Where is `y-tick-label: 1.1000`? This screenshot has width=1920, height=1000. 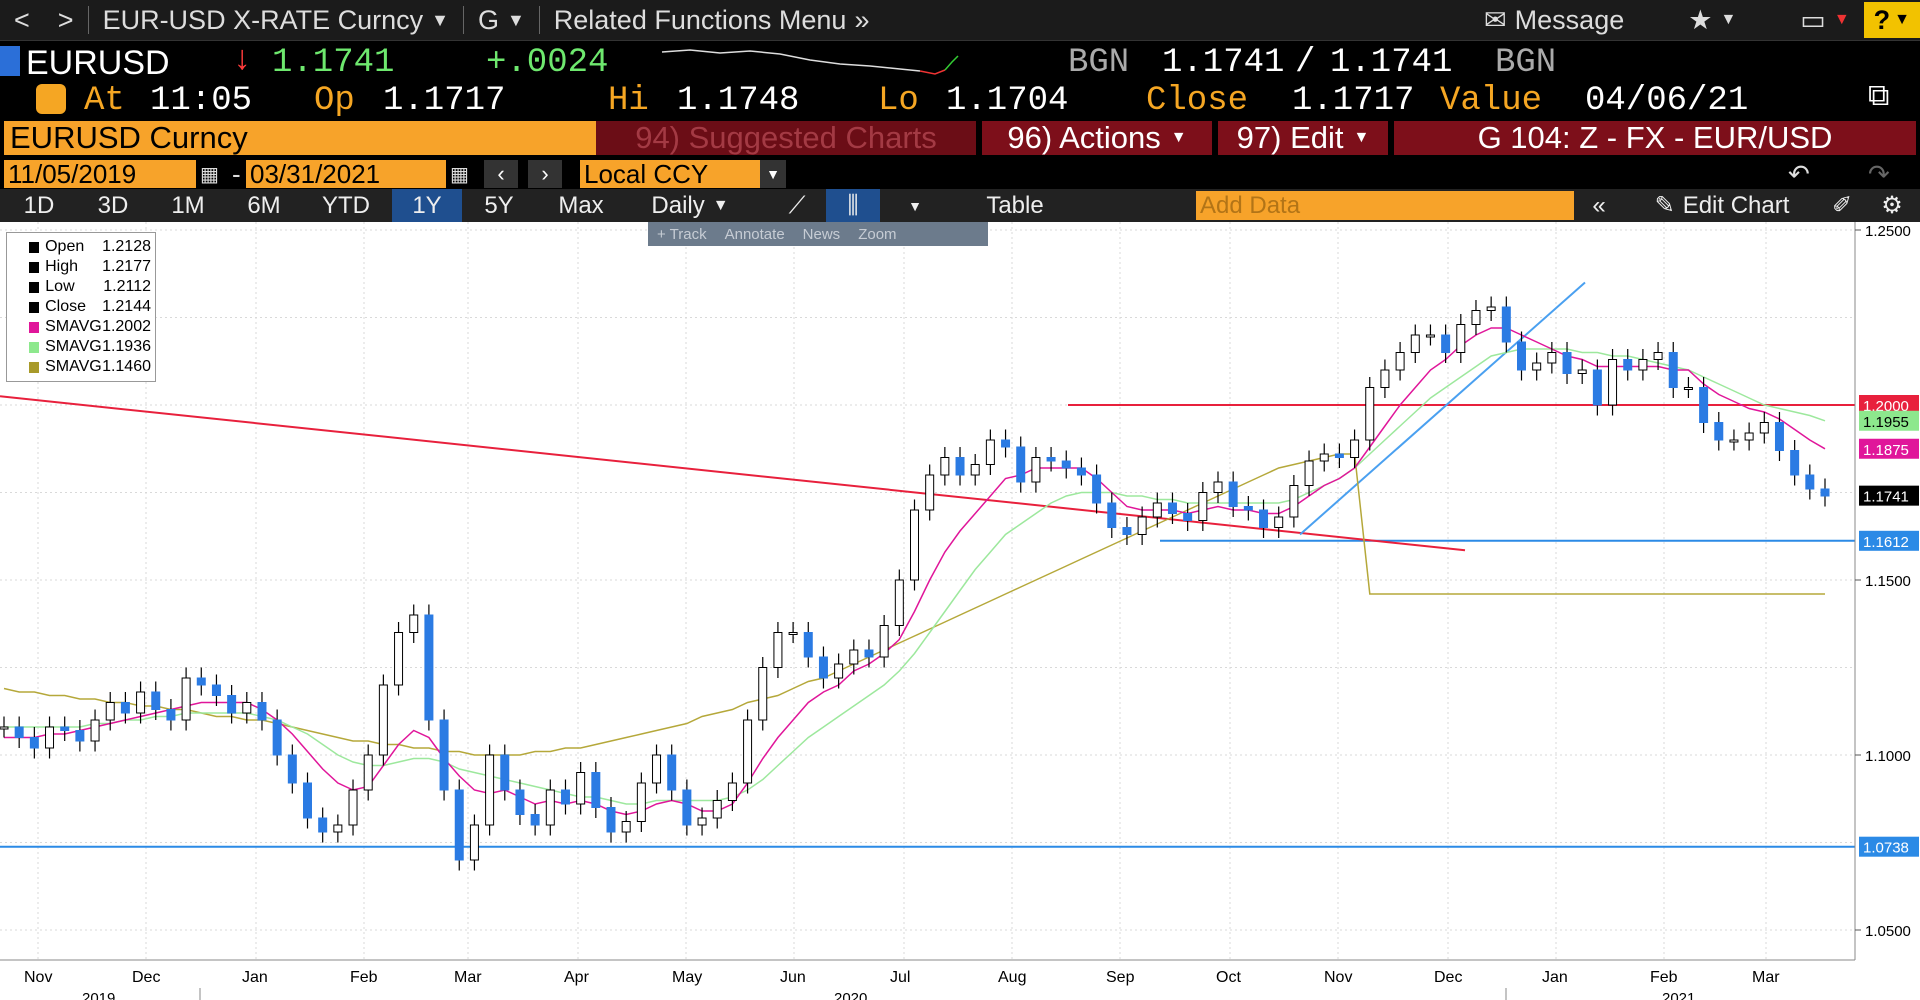 y-tick-label: 1.1000 is located at coordinates (1888, 756).